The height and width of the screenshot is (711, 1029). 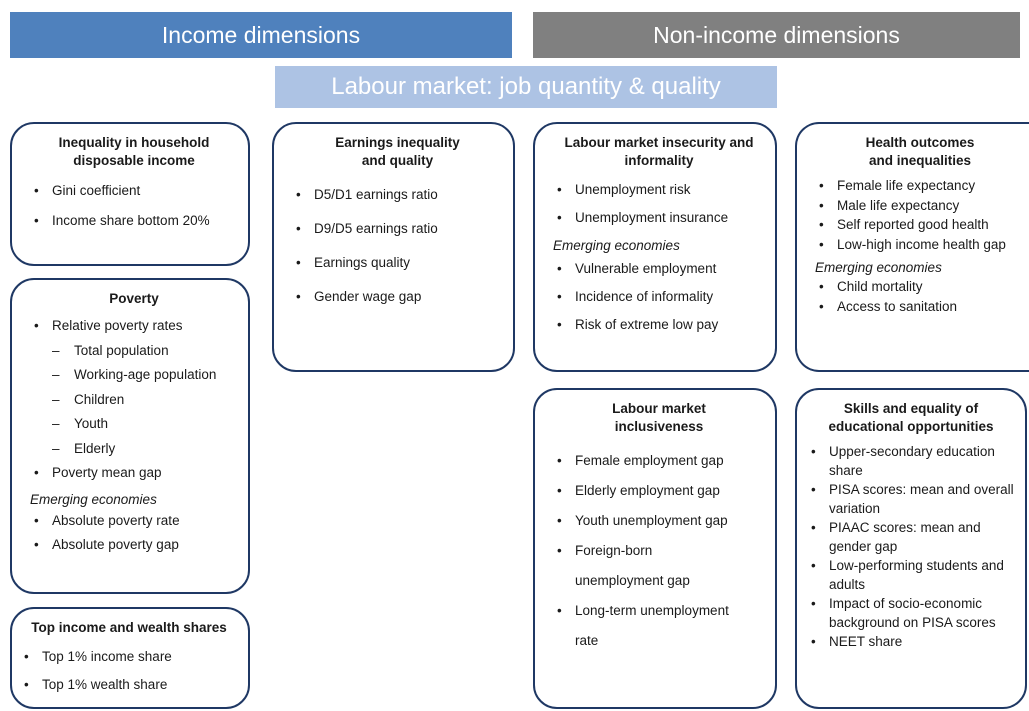 What do you see at coordinates (920, 245) in the screenshot?
I see `bullet-item: Low-high income health gap` at bounding box center [920, 245].